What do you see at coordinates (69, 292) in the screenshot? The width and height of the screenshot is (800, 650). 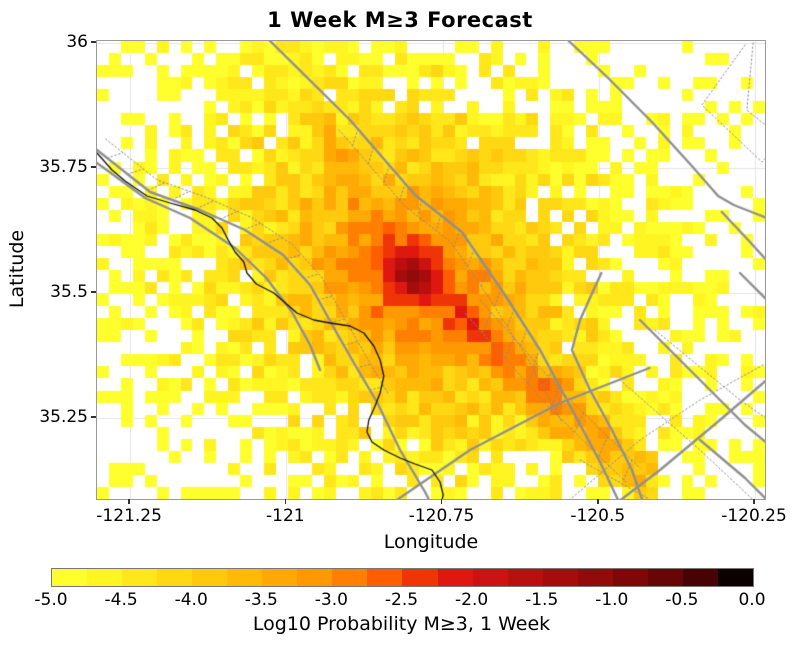 I see `y-tick-label: 35.5` at bounding box center [69, 292].